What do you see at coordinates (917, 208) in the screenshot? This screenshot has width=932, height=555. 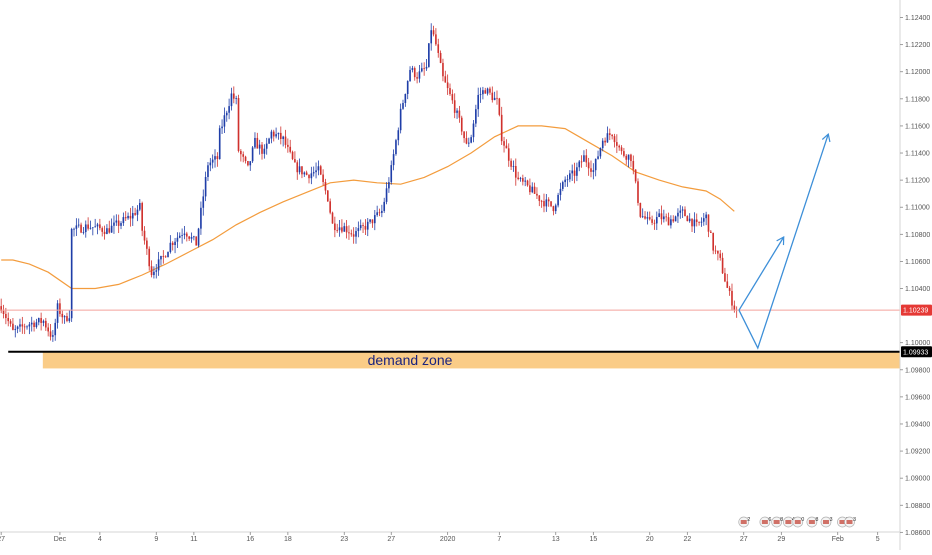 I see `y-tick-label: 1.11000` at bounding box center [917, 208].